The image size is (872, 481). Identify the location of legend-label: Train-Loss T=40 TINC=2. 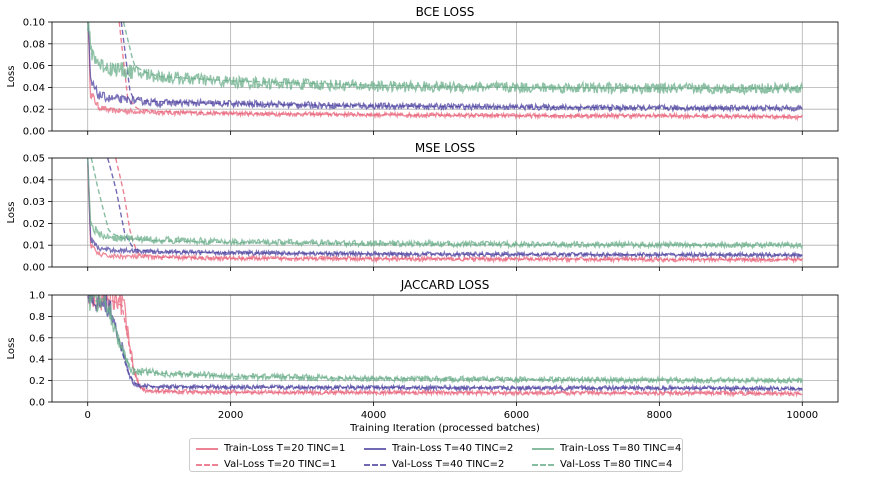
(453, 448).